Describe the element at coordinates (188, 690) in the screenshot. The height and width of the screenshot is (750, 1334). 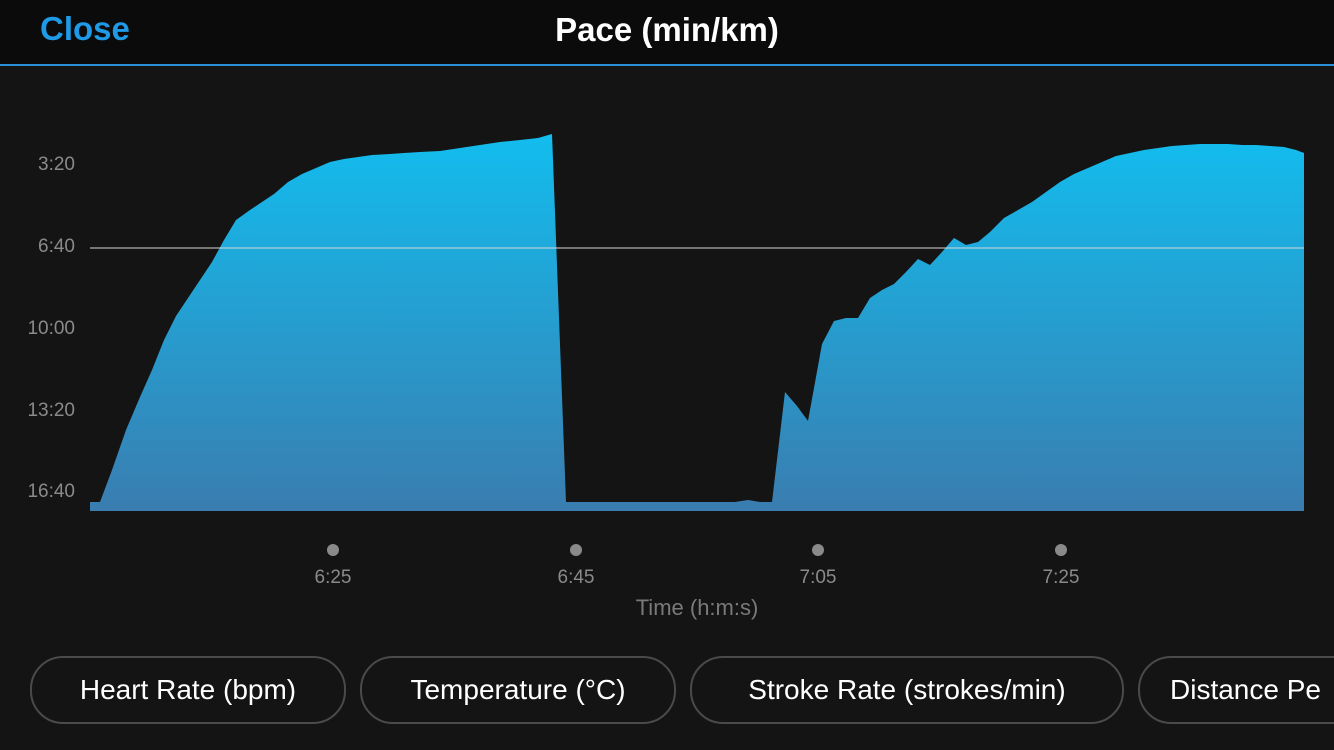
I see `metric-tab-heart-rate: Heart Rate (bpm)` at that location.